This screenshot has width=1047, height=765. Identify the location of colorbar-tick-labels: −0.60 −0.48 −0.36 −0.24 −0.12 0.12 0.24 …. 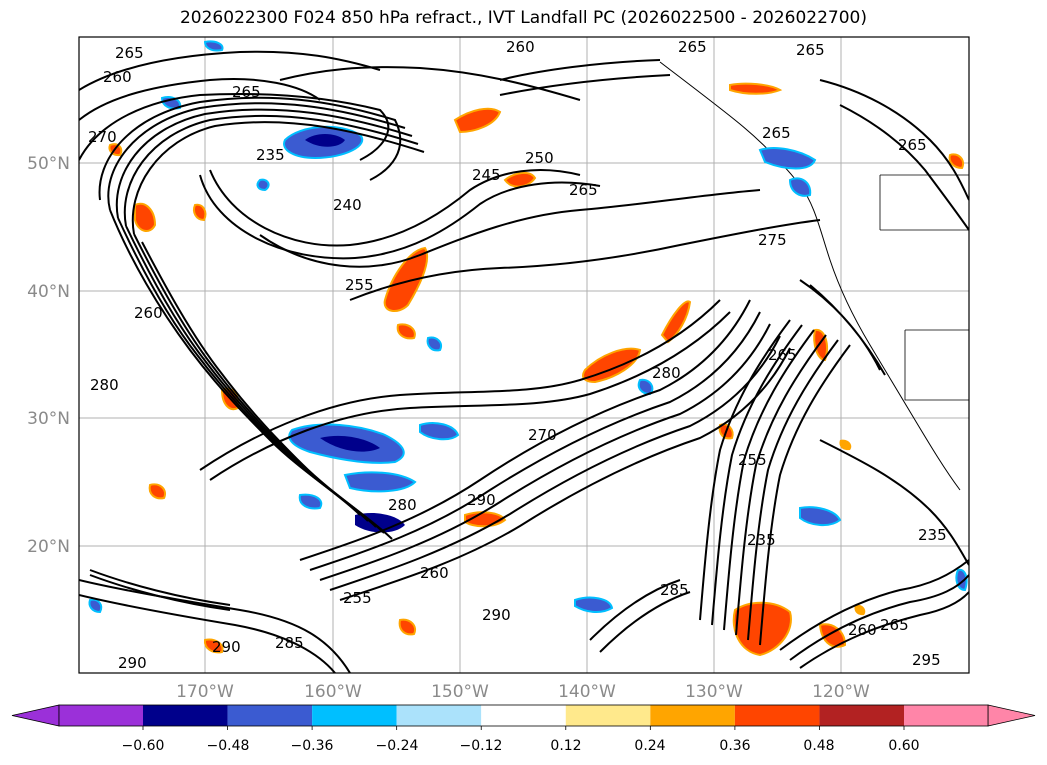
(521, 746).